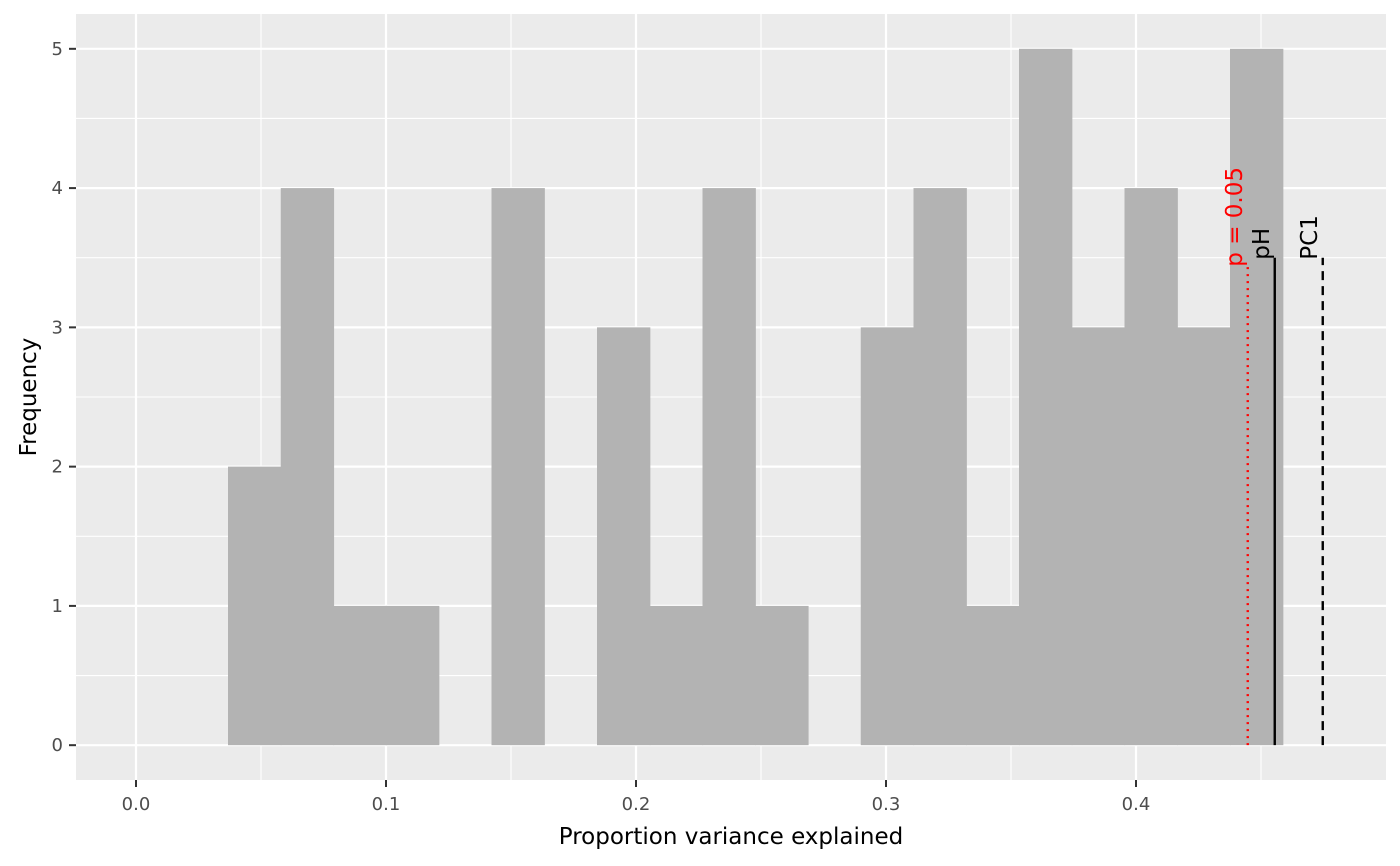 The image size is (1400, 866). I want to click on x-tick-label: 0.4, so click(1136, 804).